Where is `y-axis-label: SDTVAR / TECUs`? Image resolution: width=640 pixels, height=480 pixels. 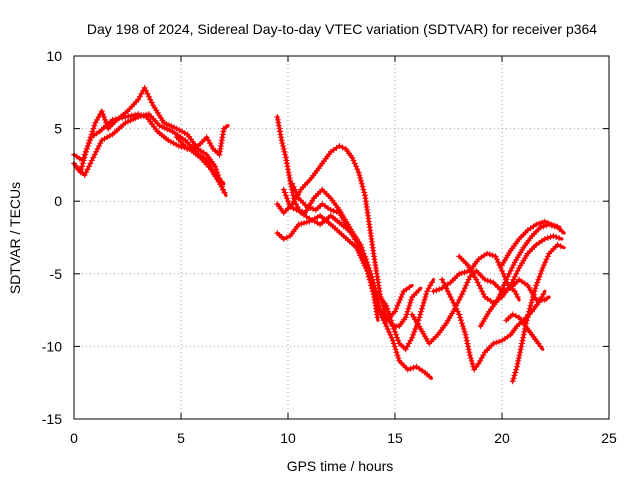
y-axis-label: SDTVAR / TECUs is located at coordinates (15, 238).